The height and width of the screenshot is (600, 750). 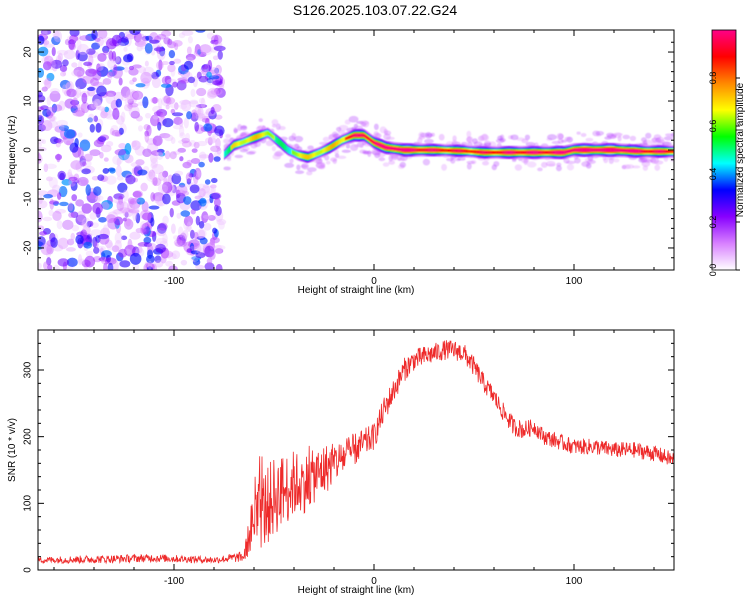 I want to click on colorbar-tick-label: 0.8, so click(x=713, y=78).